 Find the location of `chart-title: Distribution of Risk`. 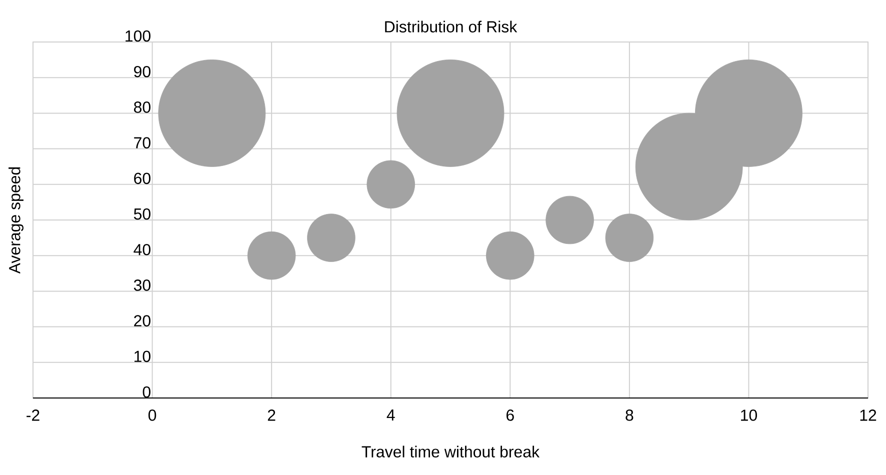

chart-title: Distribution of Risk is located at coordinates (451, 26).